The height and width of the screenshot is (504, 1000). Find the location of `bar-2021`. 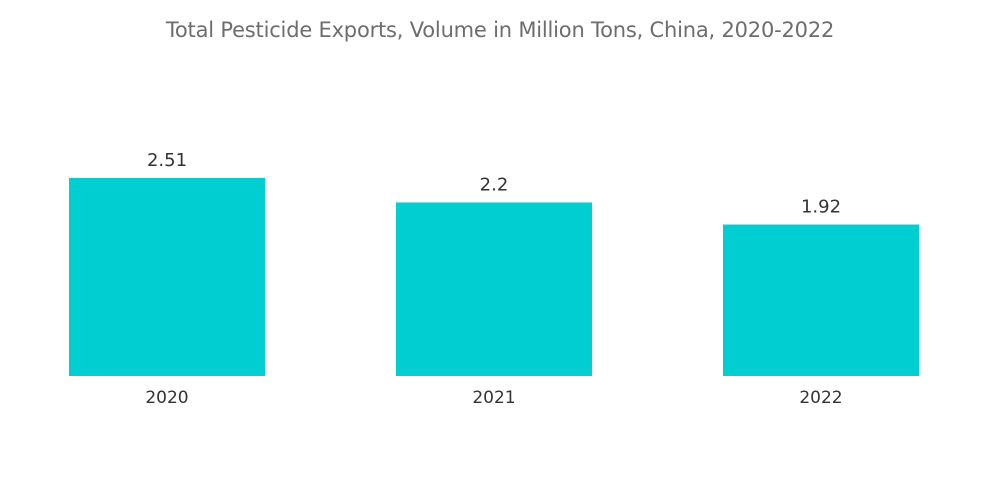

bar-2021 is located at coordinates (494, 289).